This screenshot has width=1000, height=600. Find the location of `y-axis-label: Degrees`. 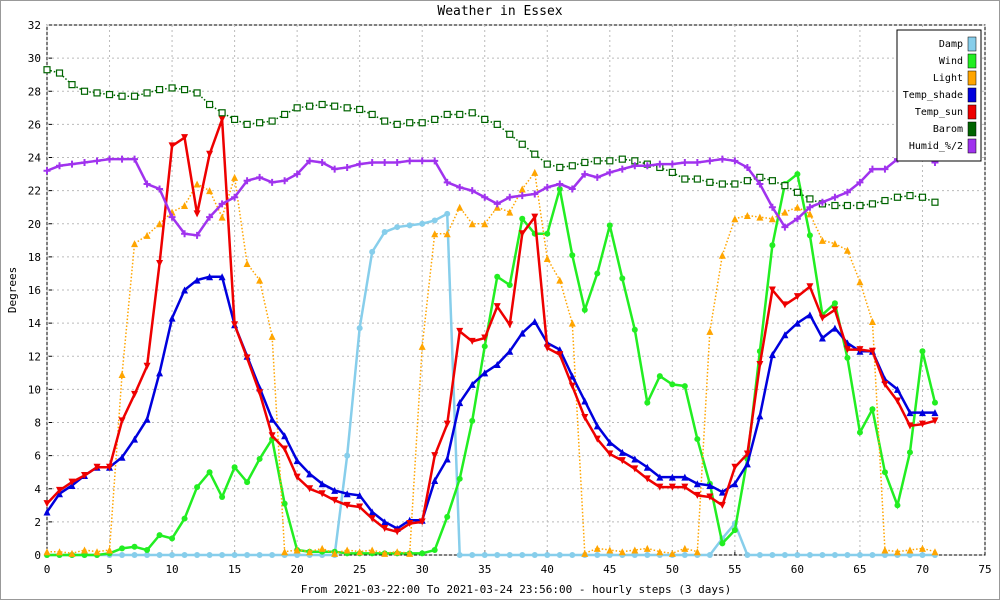

y-axis-label: Degrees is located at coordinates (12, 290).